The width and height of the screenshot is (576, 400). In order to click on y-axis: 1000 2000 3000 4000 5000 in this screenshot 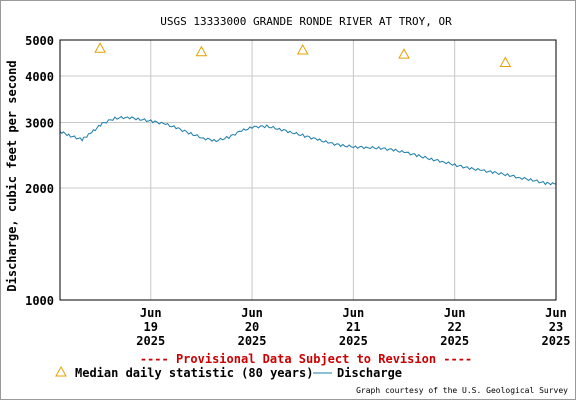, I will do `click(39, 171)`.